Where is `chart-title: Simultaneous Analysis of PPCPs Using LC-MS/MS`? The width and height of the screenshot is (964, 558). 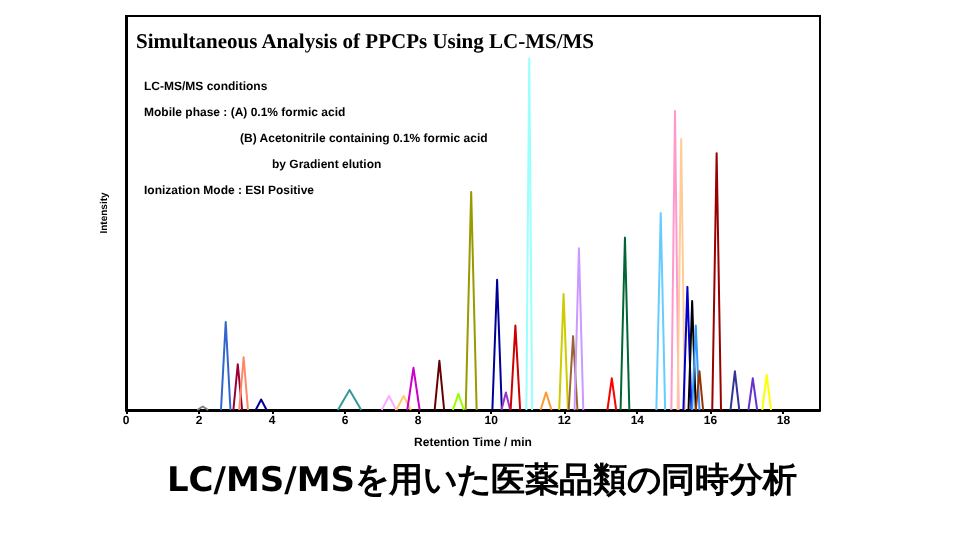
chart-title: Simultaneous Analysis of PPCPs Using LC-MS/MS is located at coordinates (365, 43).